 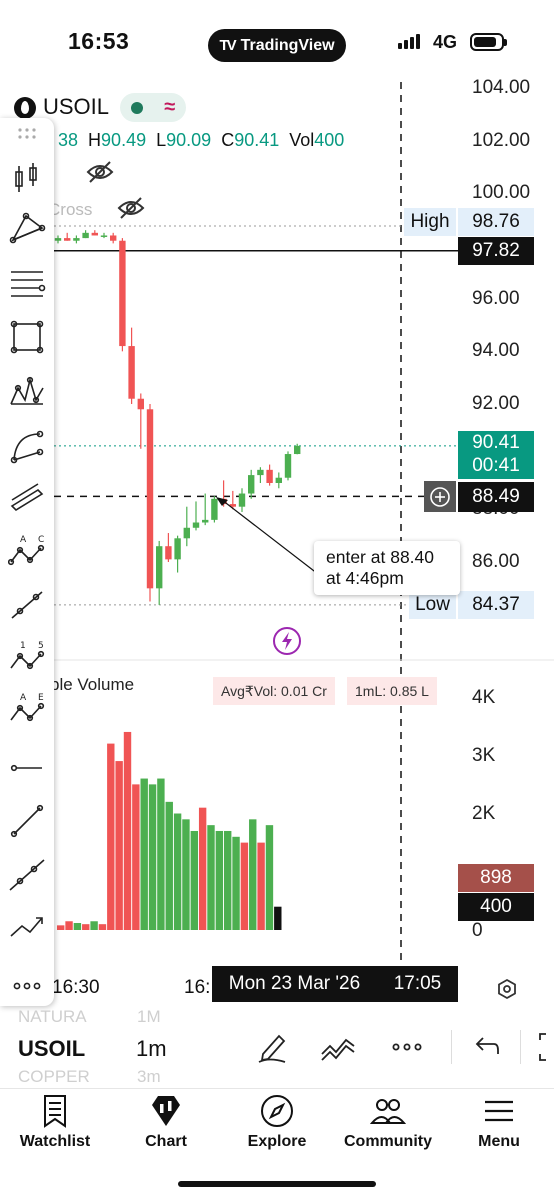 What do you see at coordinates (149, 1076) in the screenshot?
I see `next-interval: 3m` at bounding box center [149, 1076].